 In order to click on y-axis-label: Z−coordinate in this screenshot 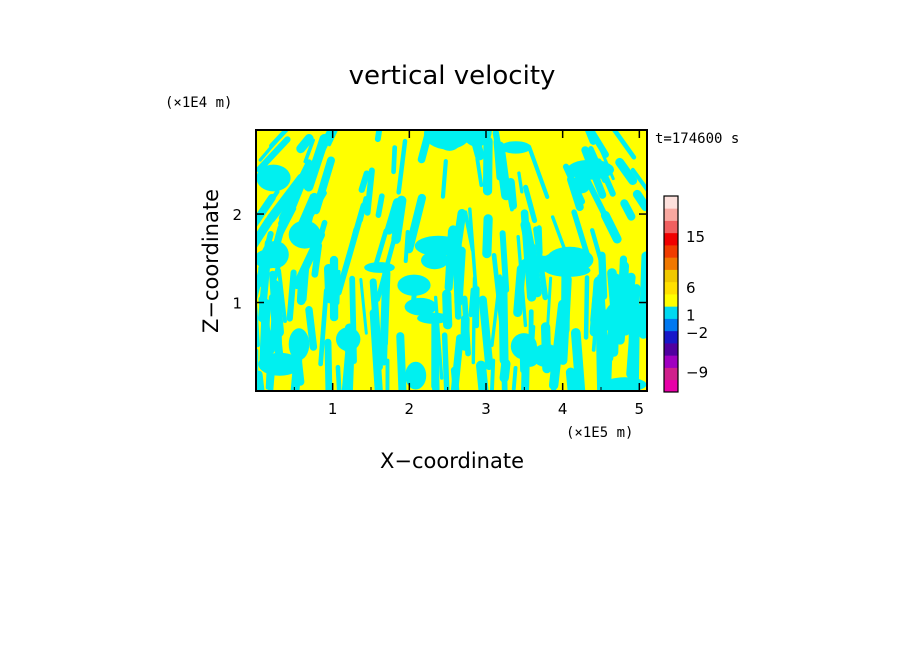, I will do `click(211, 261)`.